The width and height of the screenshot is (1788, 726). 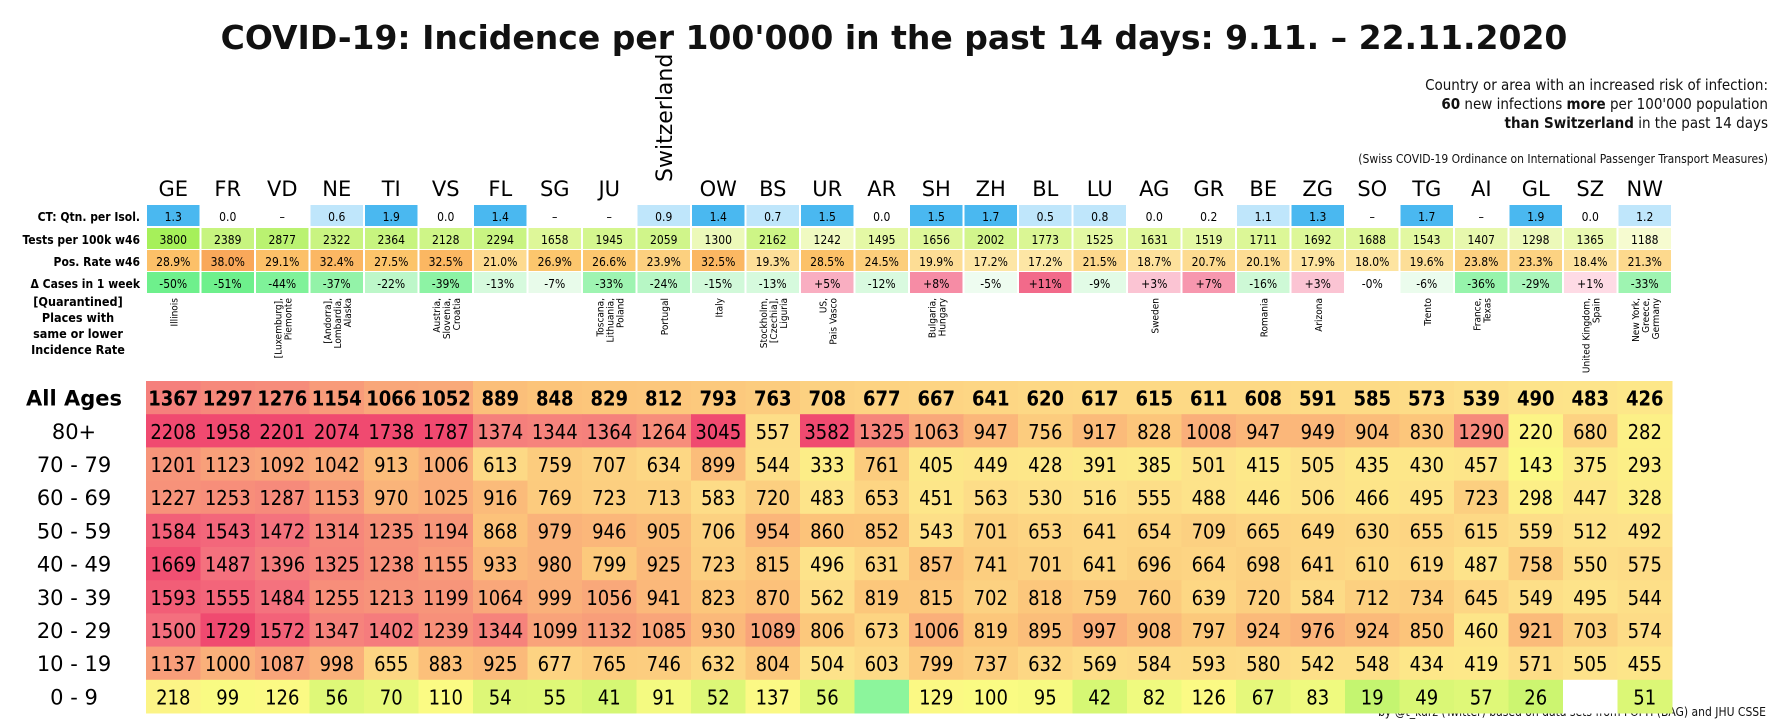 I want to click on heatmap-value: 823, so click(x=718, y=598).